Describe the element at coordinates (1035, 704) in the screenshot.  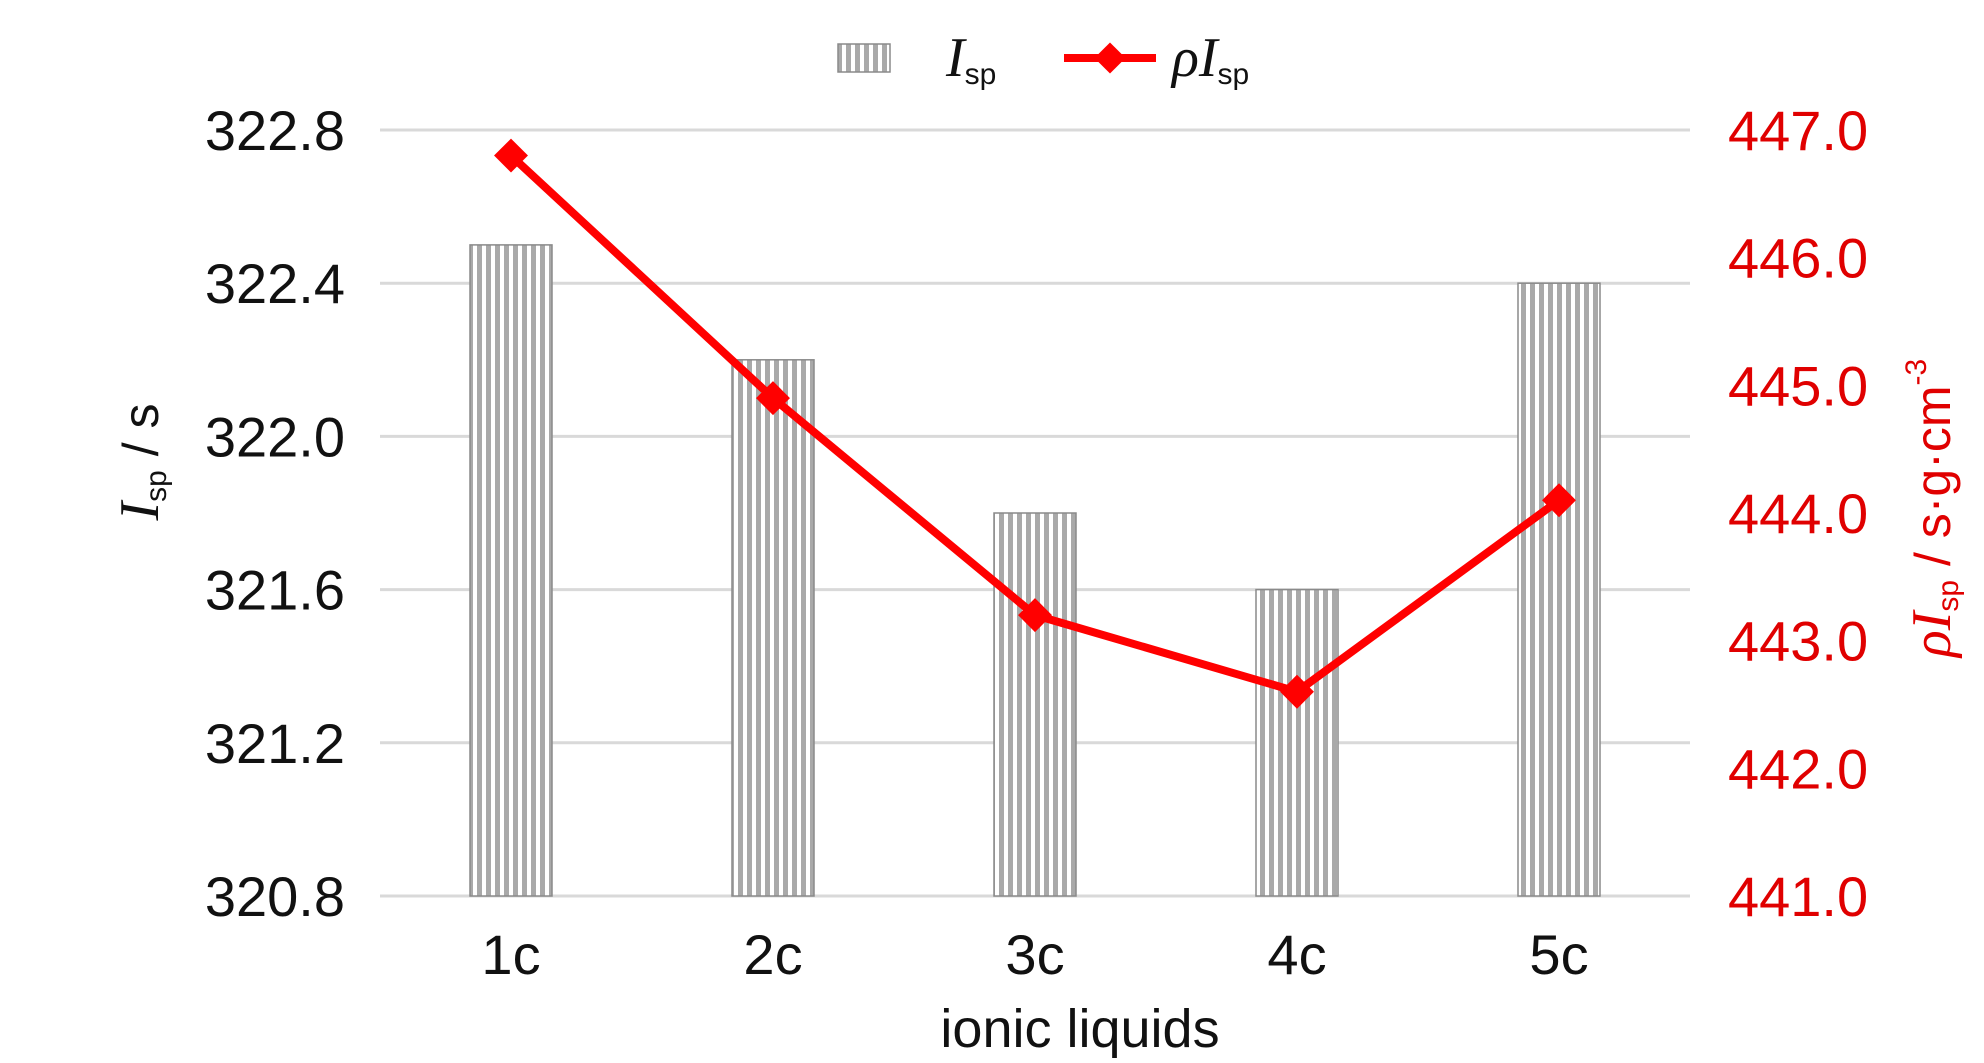
I see `bar-3c` at that location.